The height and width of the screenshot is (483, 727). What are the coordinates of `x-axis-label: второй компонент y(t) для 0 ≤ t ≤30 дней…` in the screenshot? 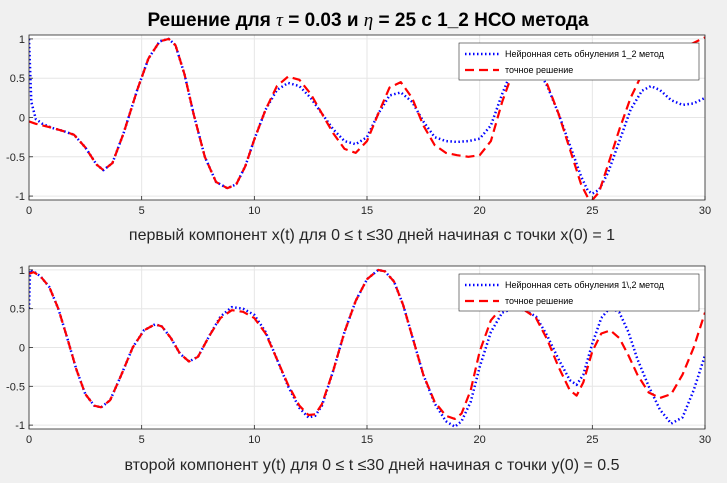 It's located at (371, 465).